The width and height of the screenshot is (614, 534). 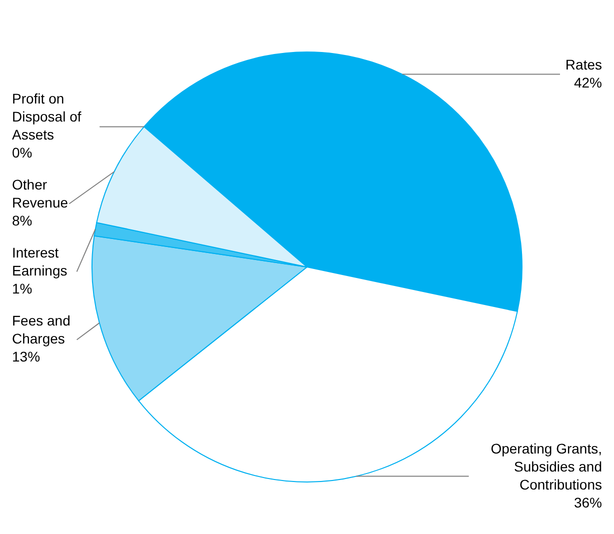 I want to click on category-label: Profit on Disposal of Assets, so click(x=47, y=116).